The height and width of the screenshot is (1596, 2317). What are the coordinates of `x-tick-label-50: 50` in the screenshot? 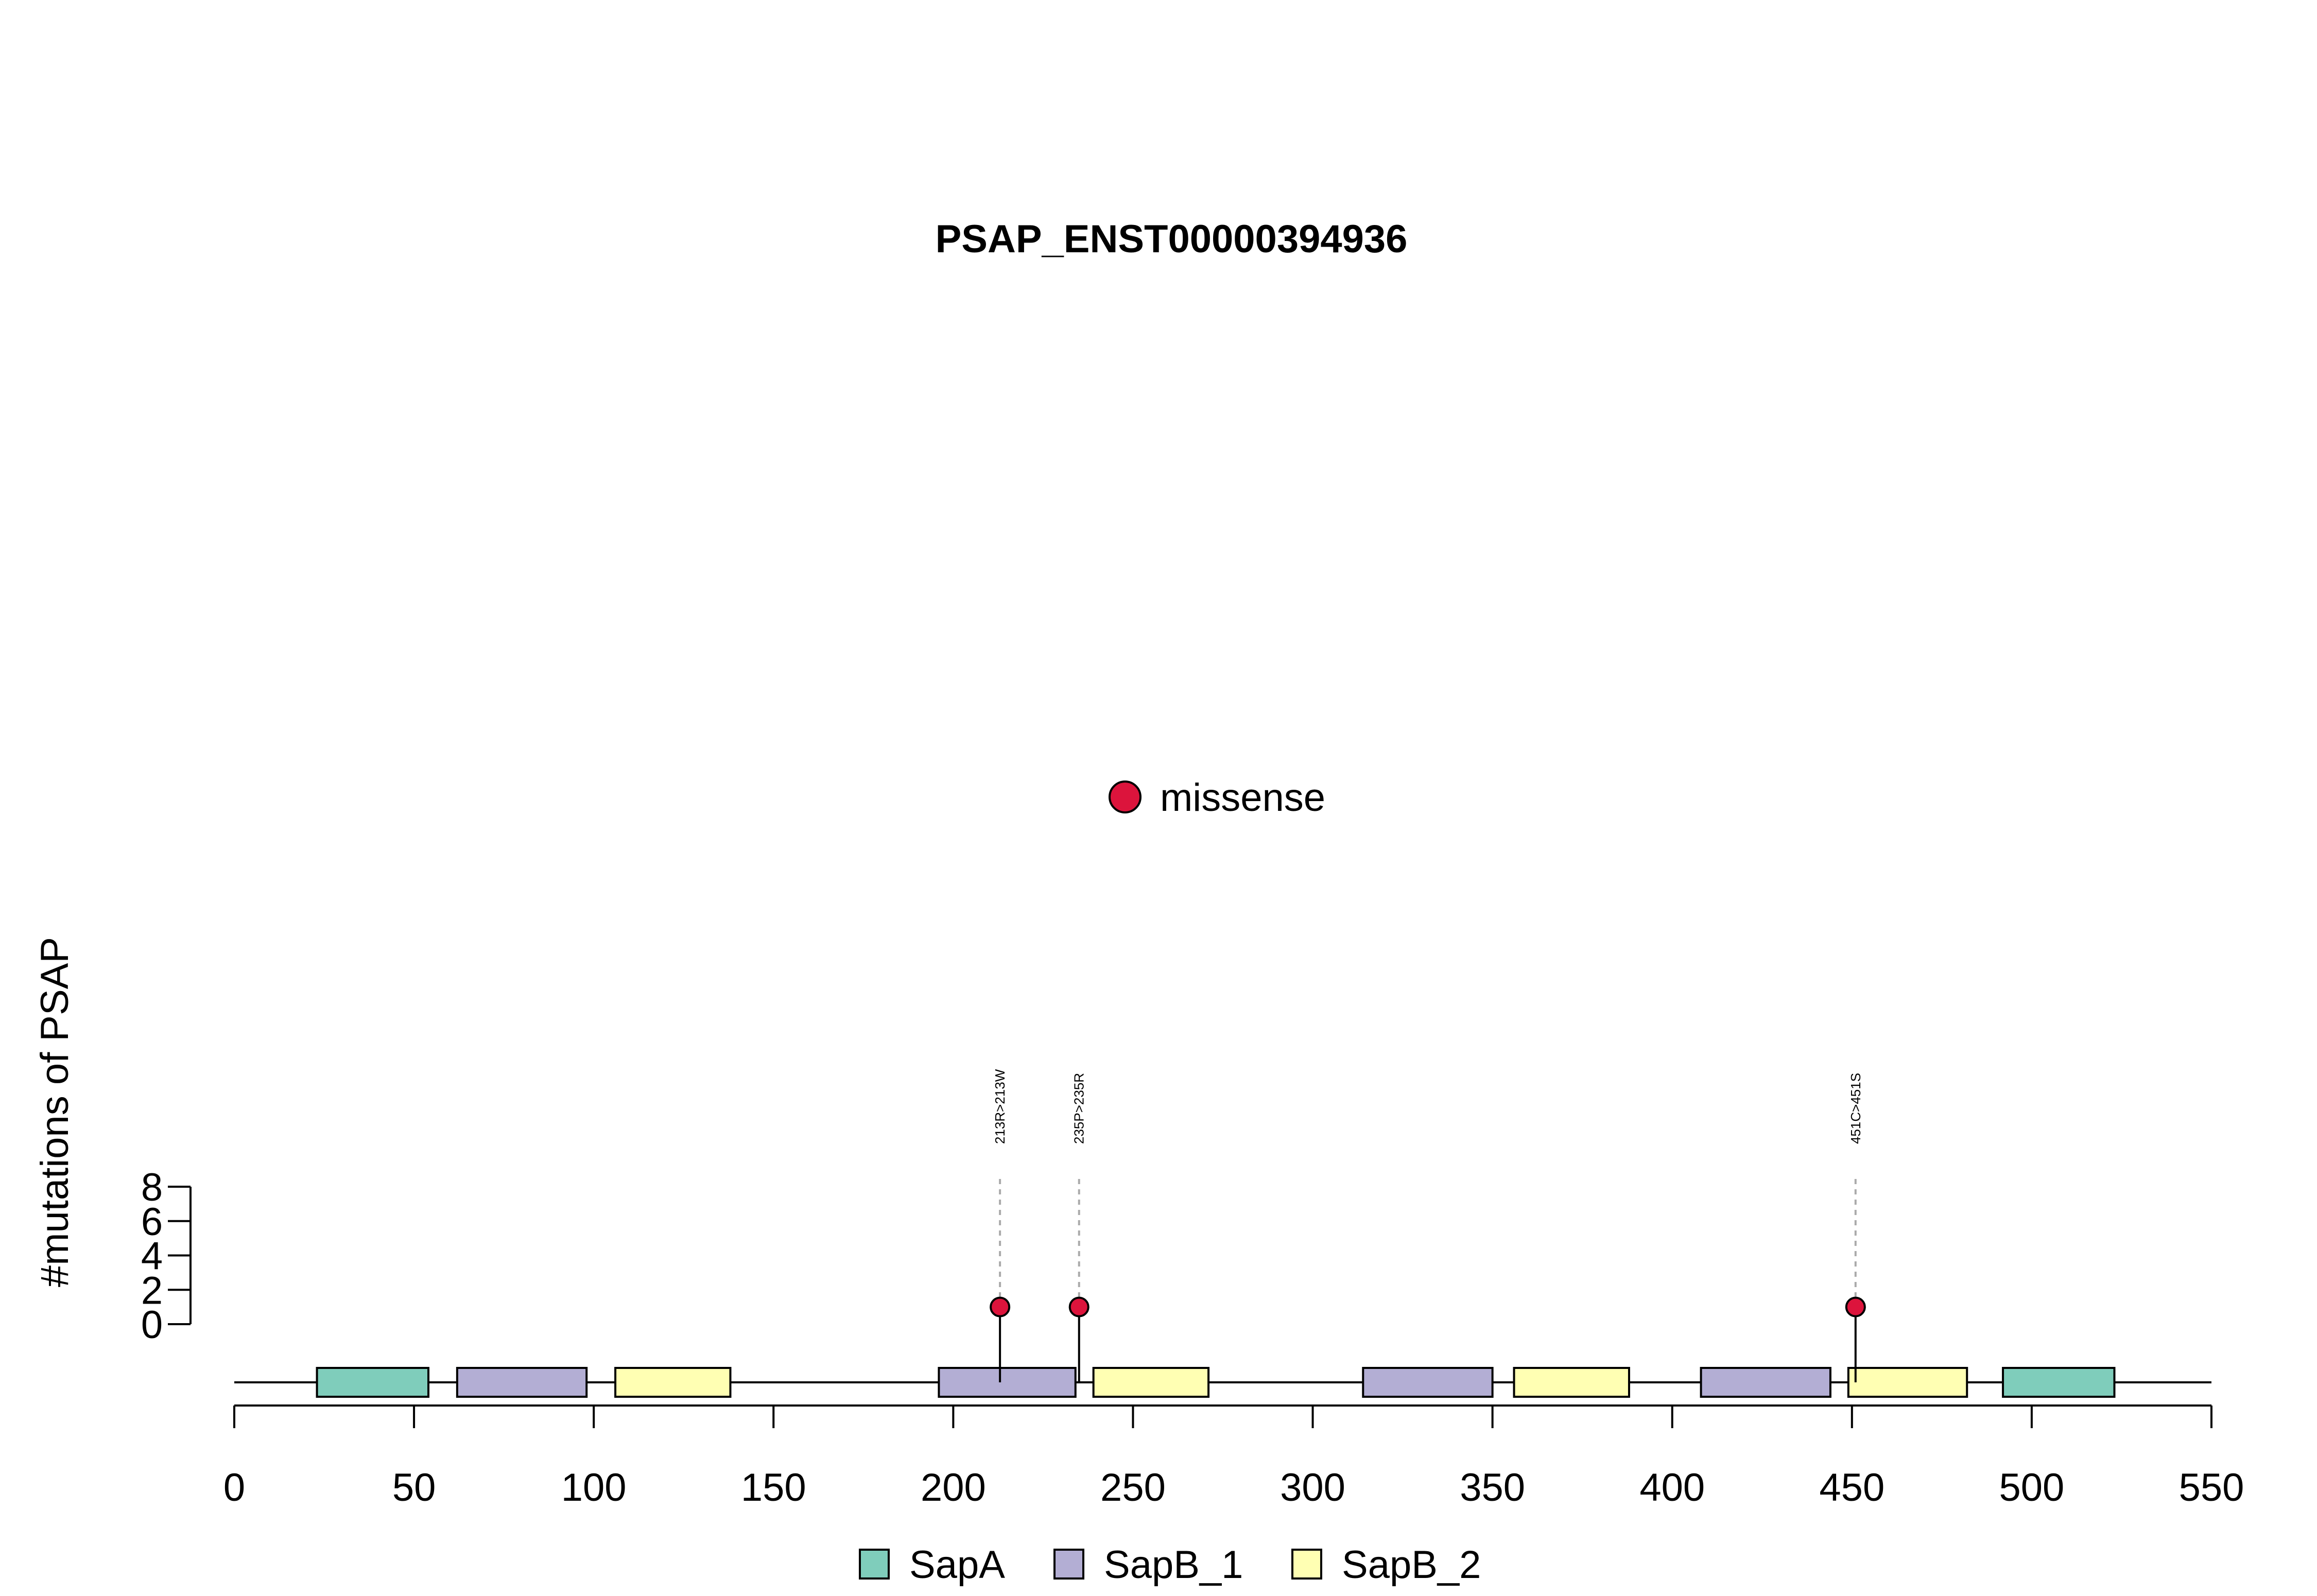 It's located at (414, 1488).